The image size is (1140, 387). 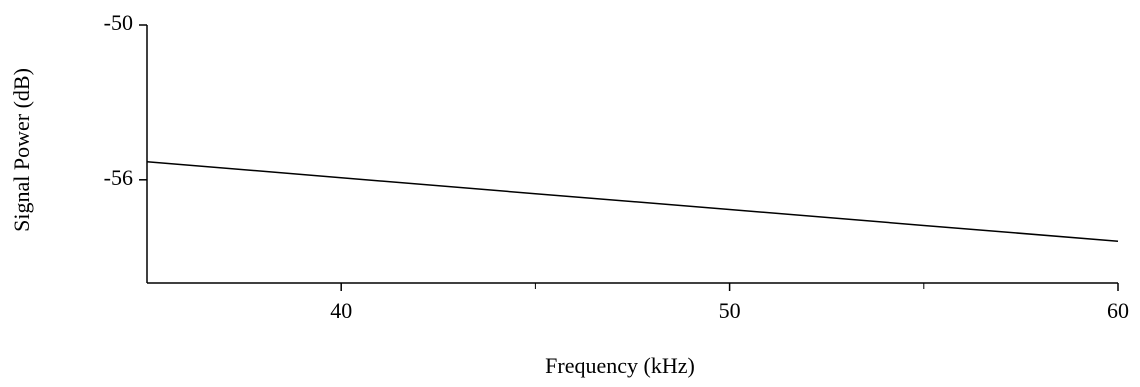 What do you see at coordinates (1118, 310) in the screenshot?
I see `x-tick-label: 60` at bounding box center [1118, 310].